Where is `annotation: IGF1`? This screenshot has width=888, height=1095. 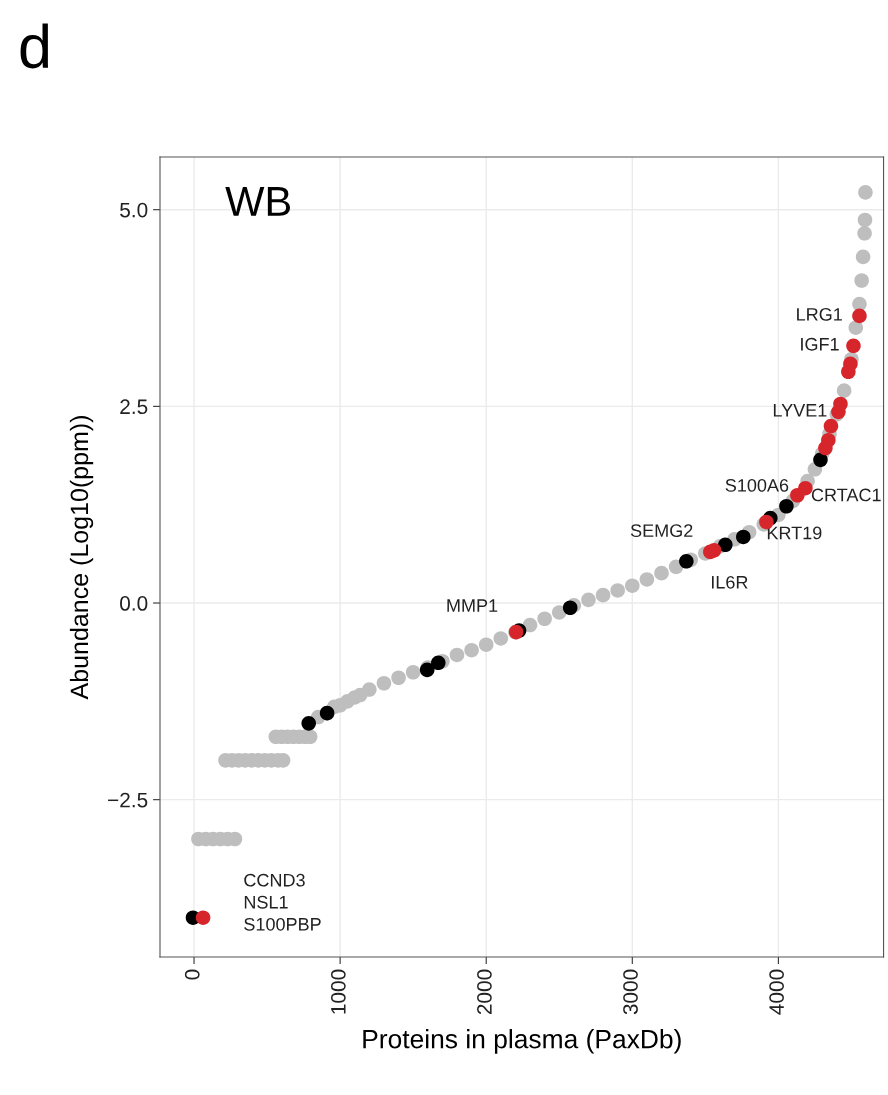
annotation: IGF1 is located at coordinates (820, 344).